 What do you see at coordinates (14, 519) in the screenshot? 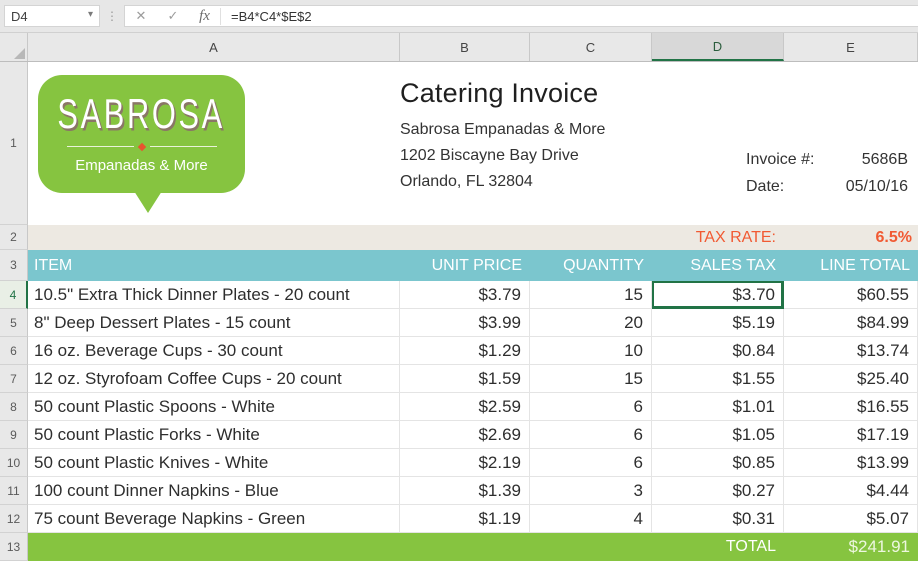
I see `row-header-12: 12` at bounding box center [14, 519].